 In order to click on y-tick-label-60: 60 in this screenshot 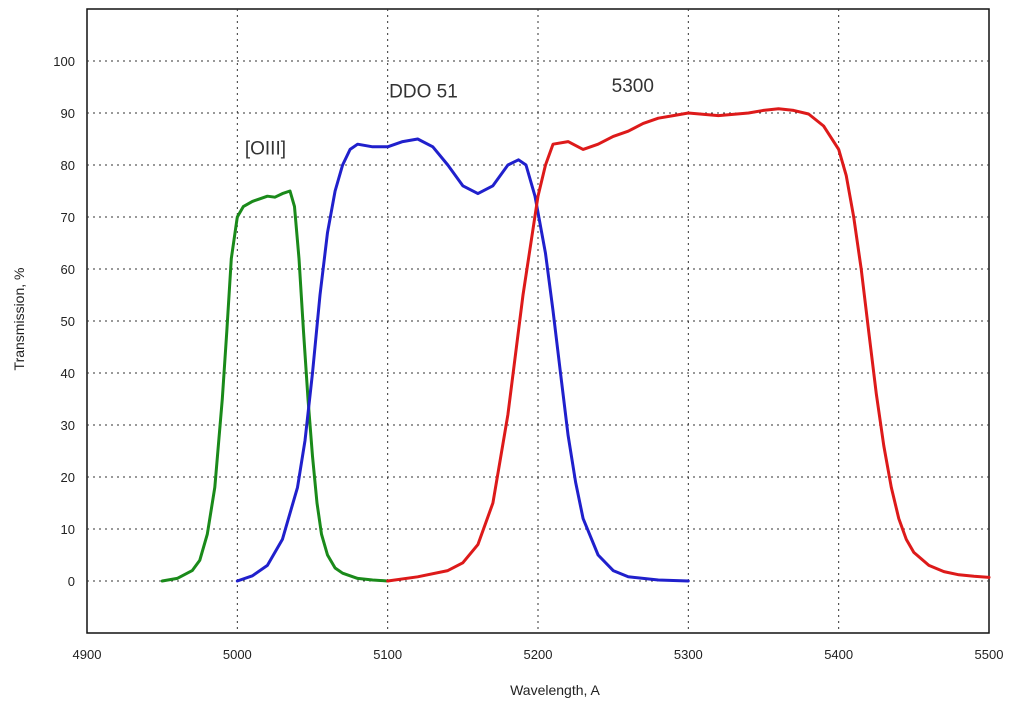, I will do `click(68, 269)`.